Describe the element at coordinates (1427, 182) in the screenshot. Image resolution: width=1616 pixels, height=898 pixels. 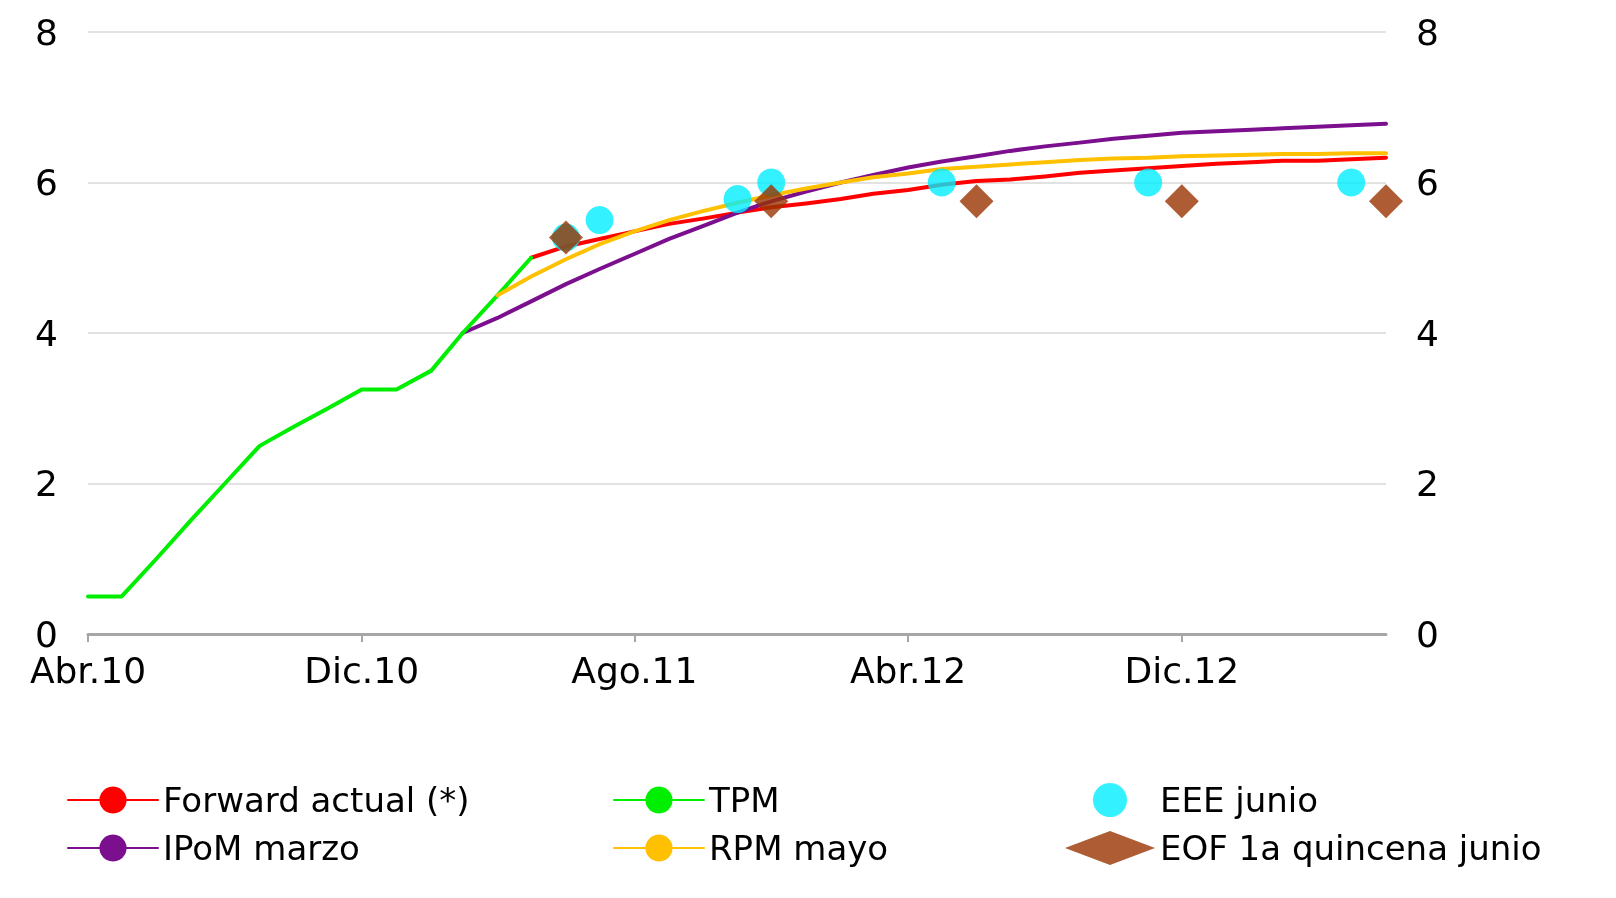
I see `y2-tick-label: 6` at that location.